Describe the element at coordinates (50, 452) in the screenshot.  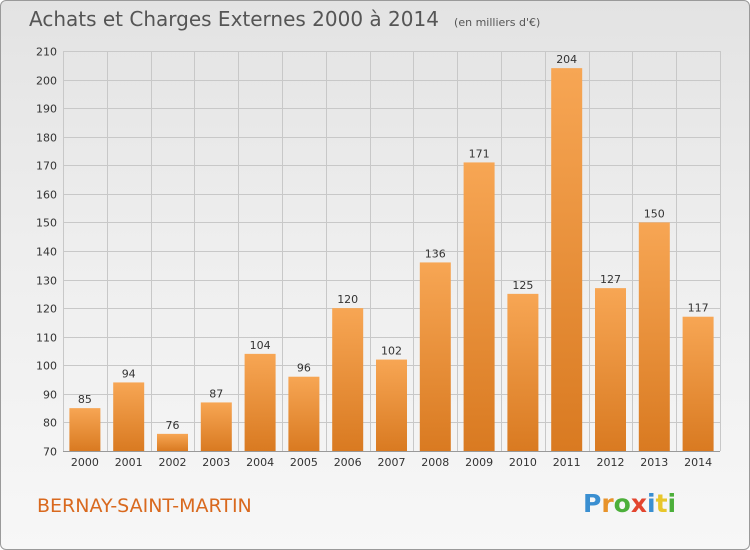
I see `y-tick-label: 70` at that location.